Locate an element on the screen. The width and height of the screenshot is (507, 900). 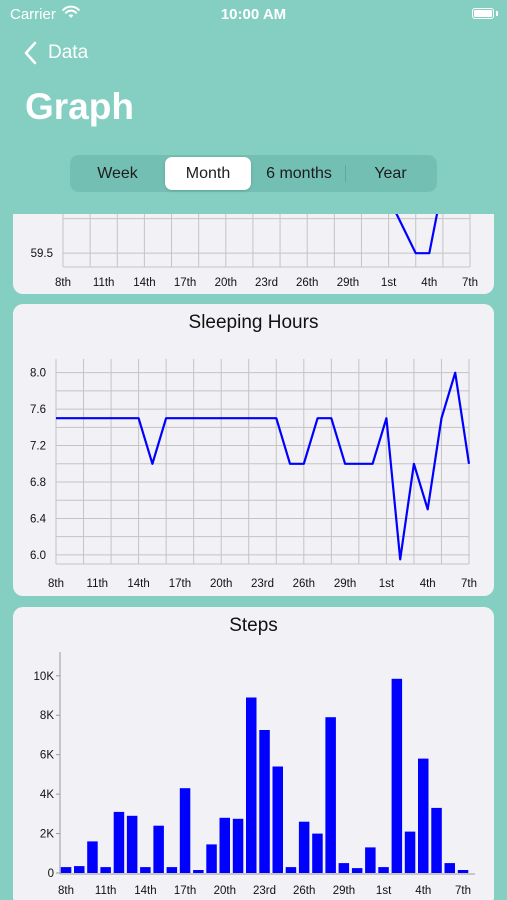
battery-icon is located at coordinates (483, 13).